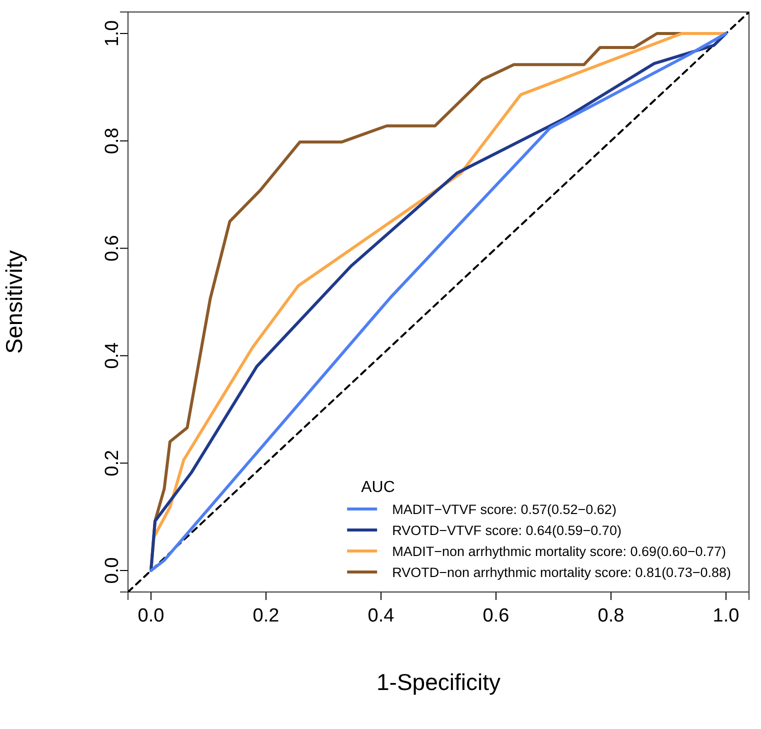 The height and width of the screenshot is (729, 761). Describe the element at coordinates (113, 570) in the screenshot. I see `y-tick-label: 0.0` at that location.